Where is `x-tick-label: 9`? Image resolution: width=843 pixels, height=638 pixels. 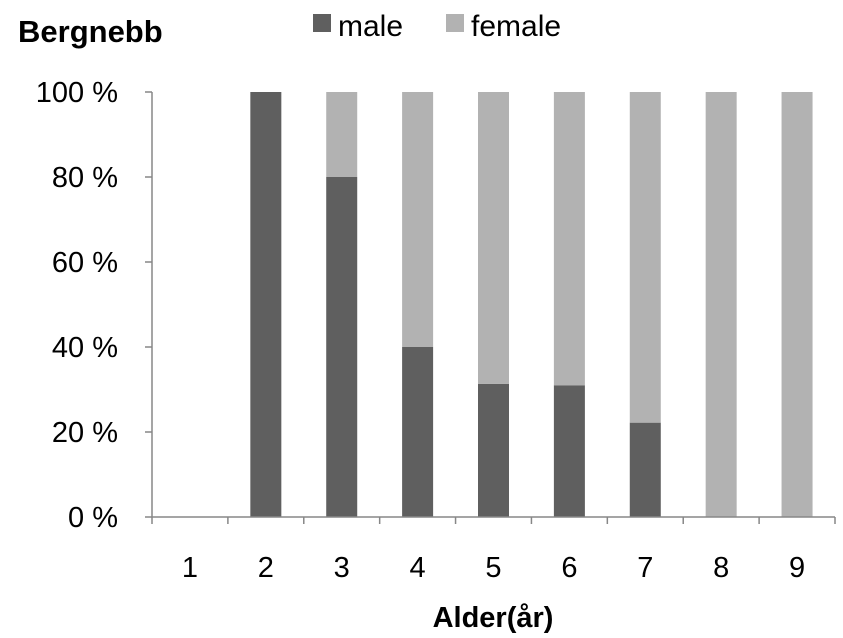
x-tick-label: 9 is located at coordinates (797, 568).